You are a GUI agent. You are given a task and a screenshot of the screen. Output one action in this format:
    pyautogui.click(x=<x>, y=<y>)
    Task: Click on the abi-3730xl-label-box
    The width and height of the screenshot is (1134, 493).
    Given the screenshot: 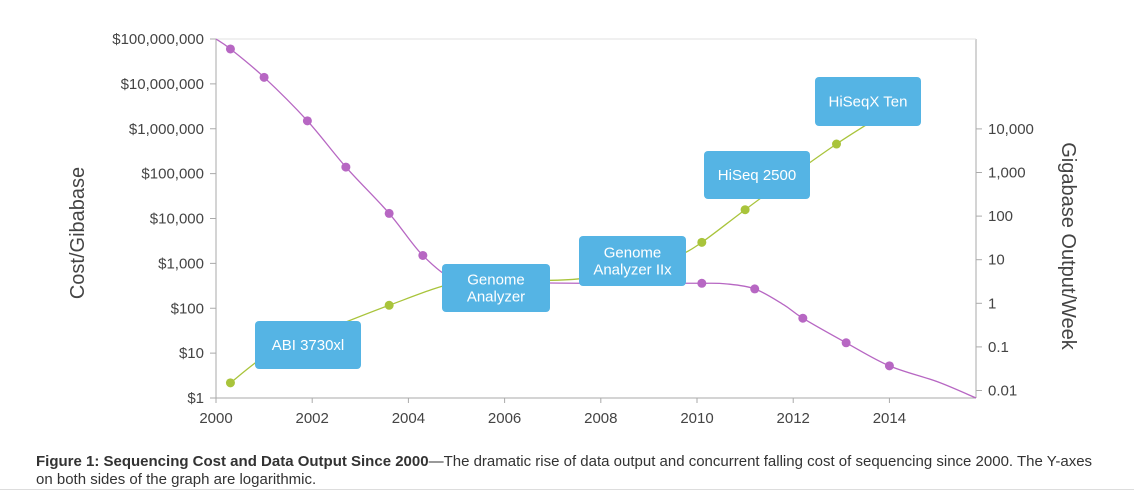 What is the action you would take?
    pyautogui.click(x=308, y=345)
    